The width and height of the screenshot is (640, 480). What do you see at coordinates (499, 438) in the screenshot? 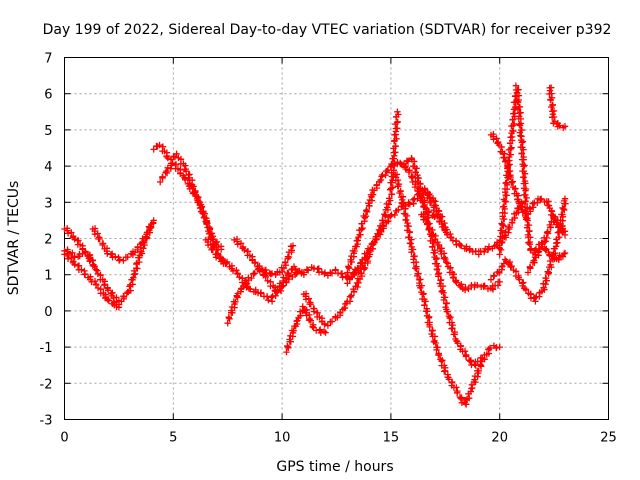
I see `x-tick-label: 20` at bounding box center [499, 438].